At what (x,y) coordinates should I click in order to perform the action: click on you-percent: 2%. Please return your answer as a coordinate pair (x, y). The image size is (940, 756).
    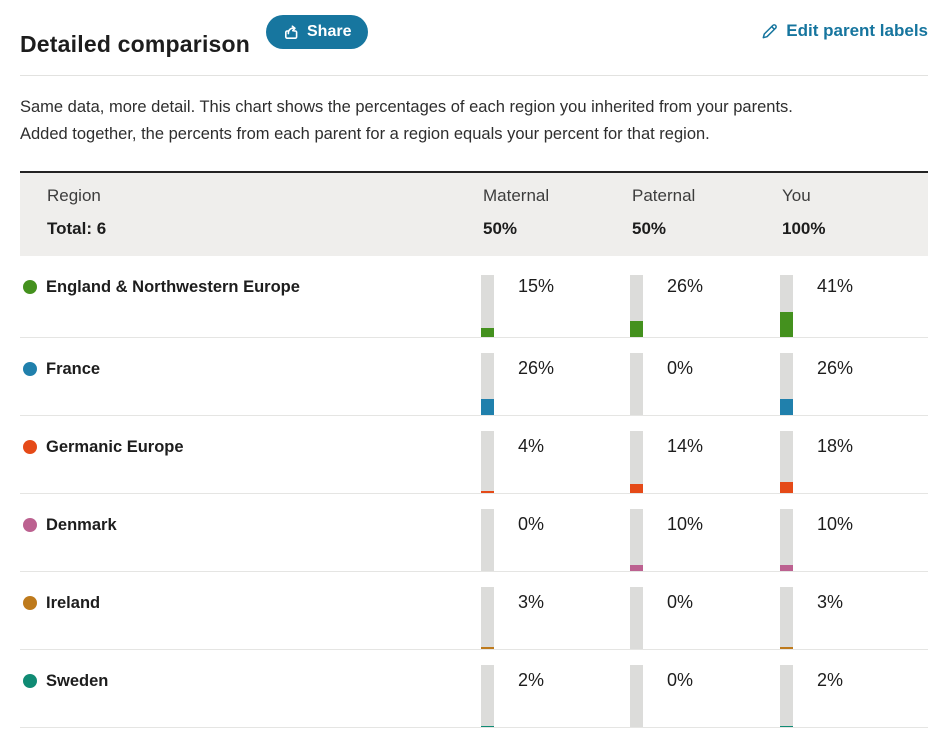
    Looking at the image, I should click on (830, 680).